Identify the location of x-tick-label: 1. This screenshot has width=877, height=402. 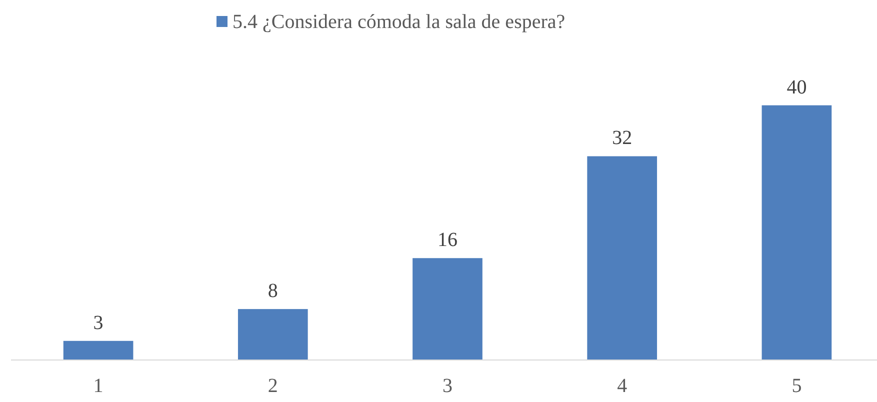
(98, 386).